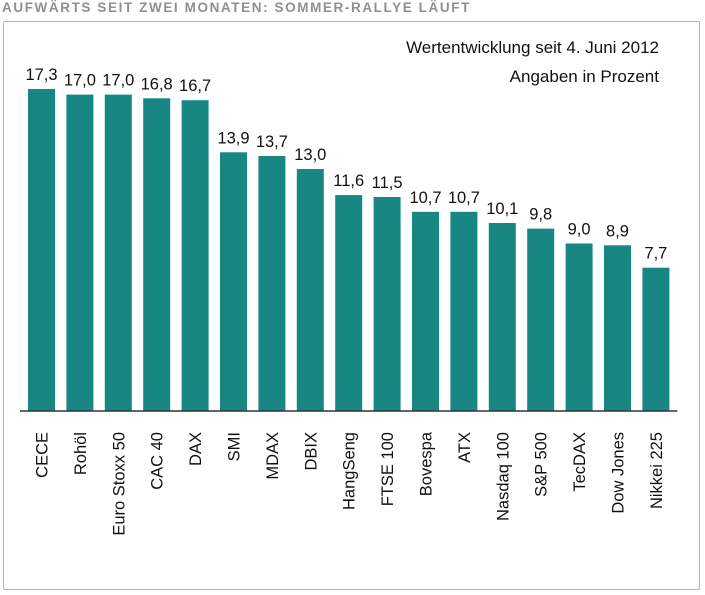  What do you see at coordinates (311, 451) in the screenshot?
I see `category-label: DBIX` at bounding box center [311, 451].